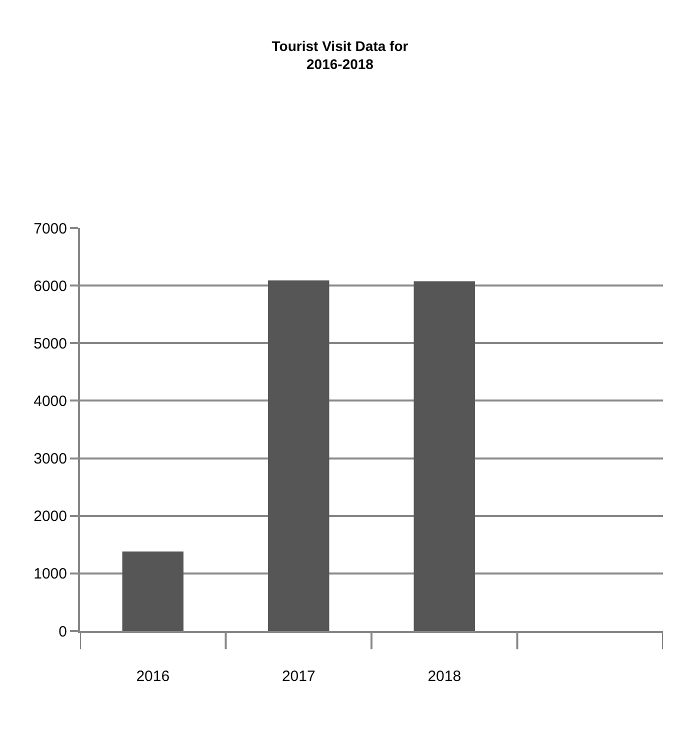 The image size is (680, 729). I want to click on y-tick-label: 0, so click(62, 631).